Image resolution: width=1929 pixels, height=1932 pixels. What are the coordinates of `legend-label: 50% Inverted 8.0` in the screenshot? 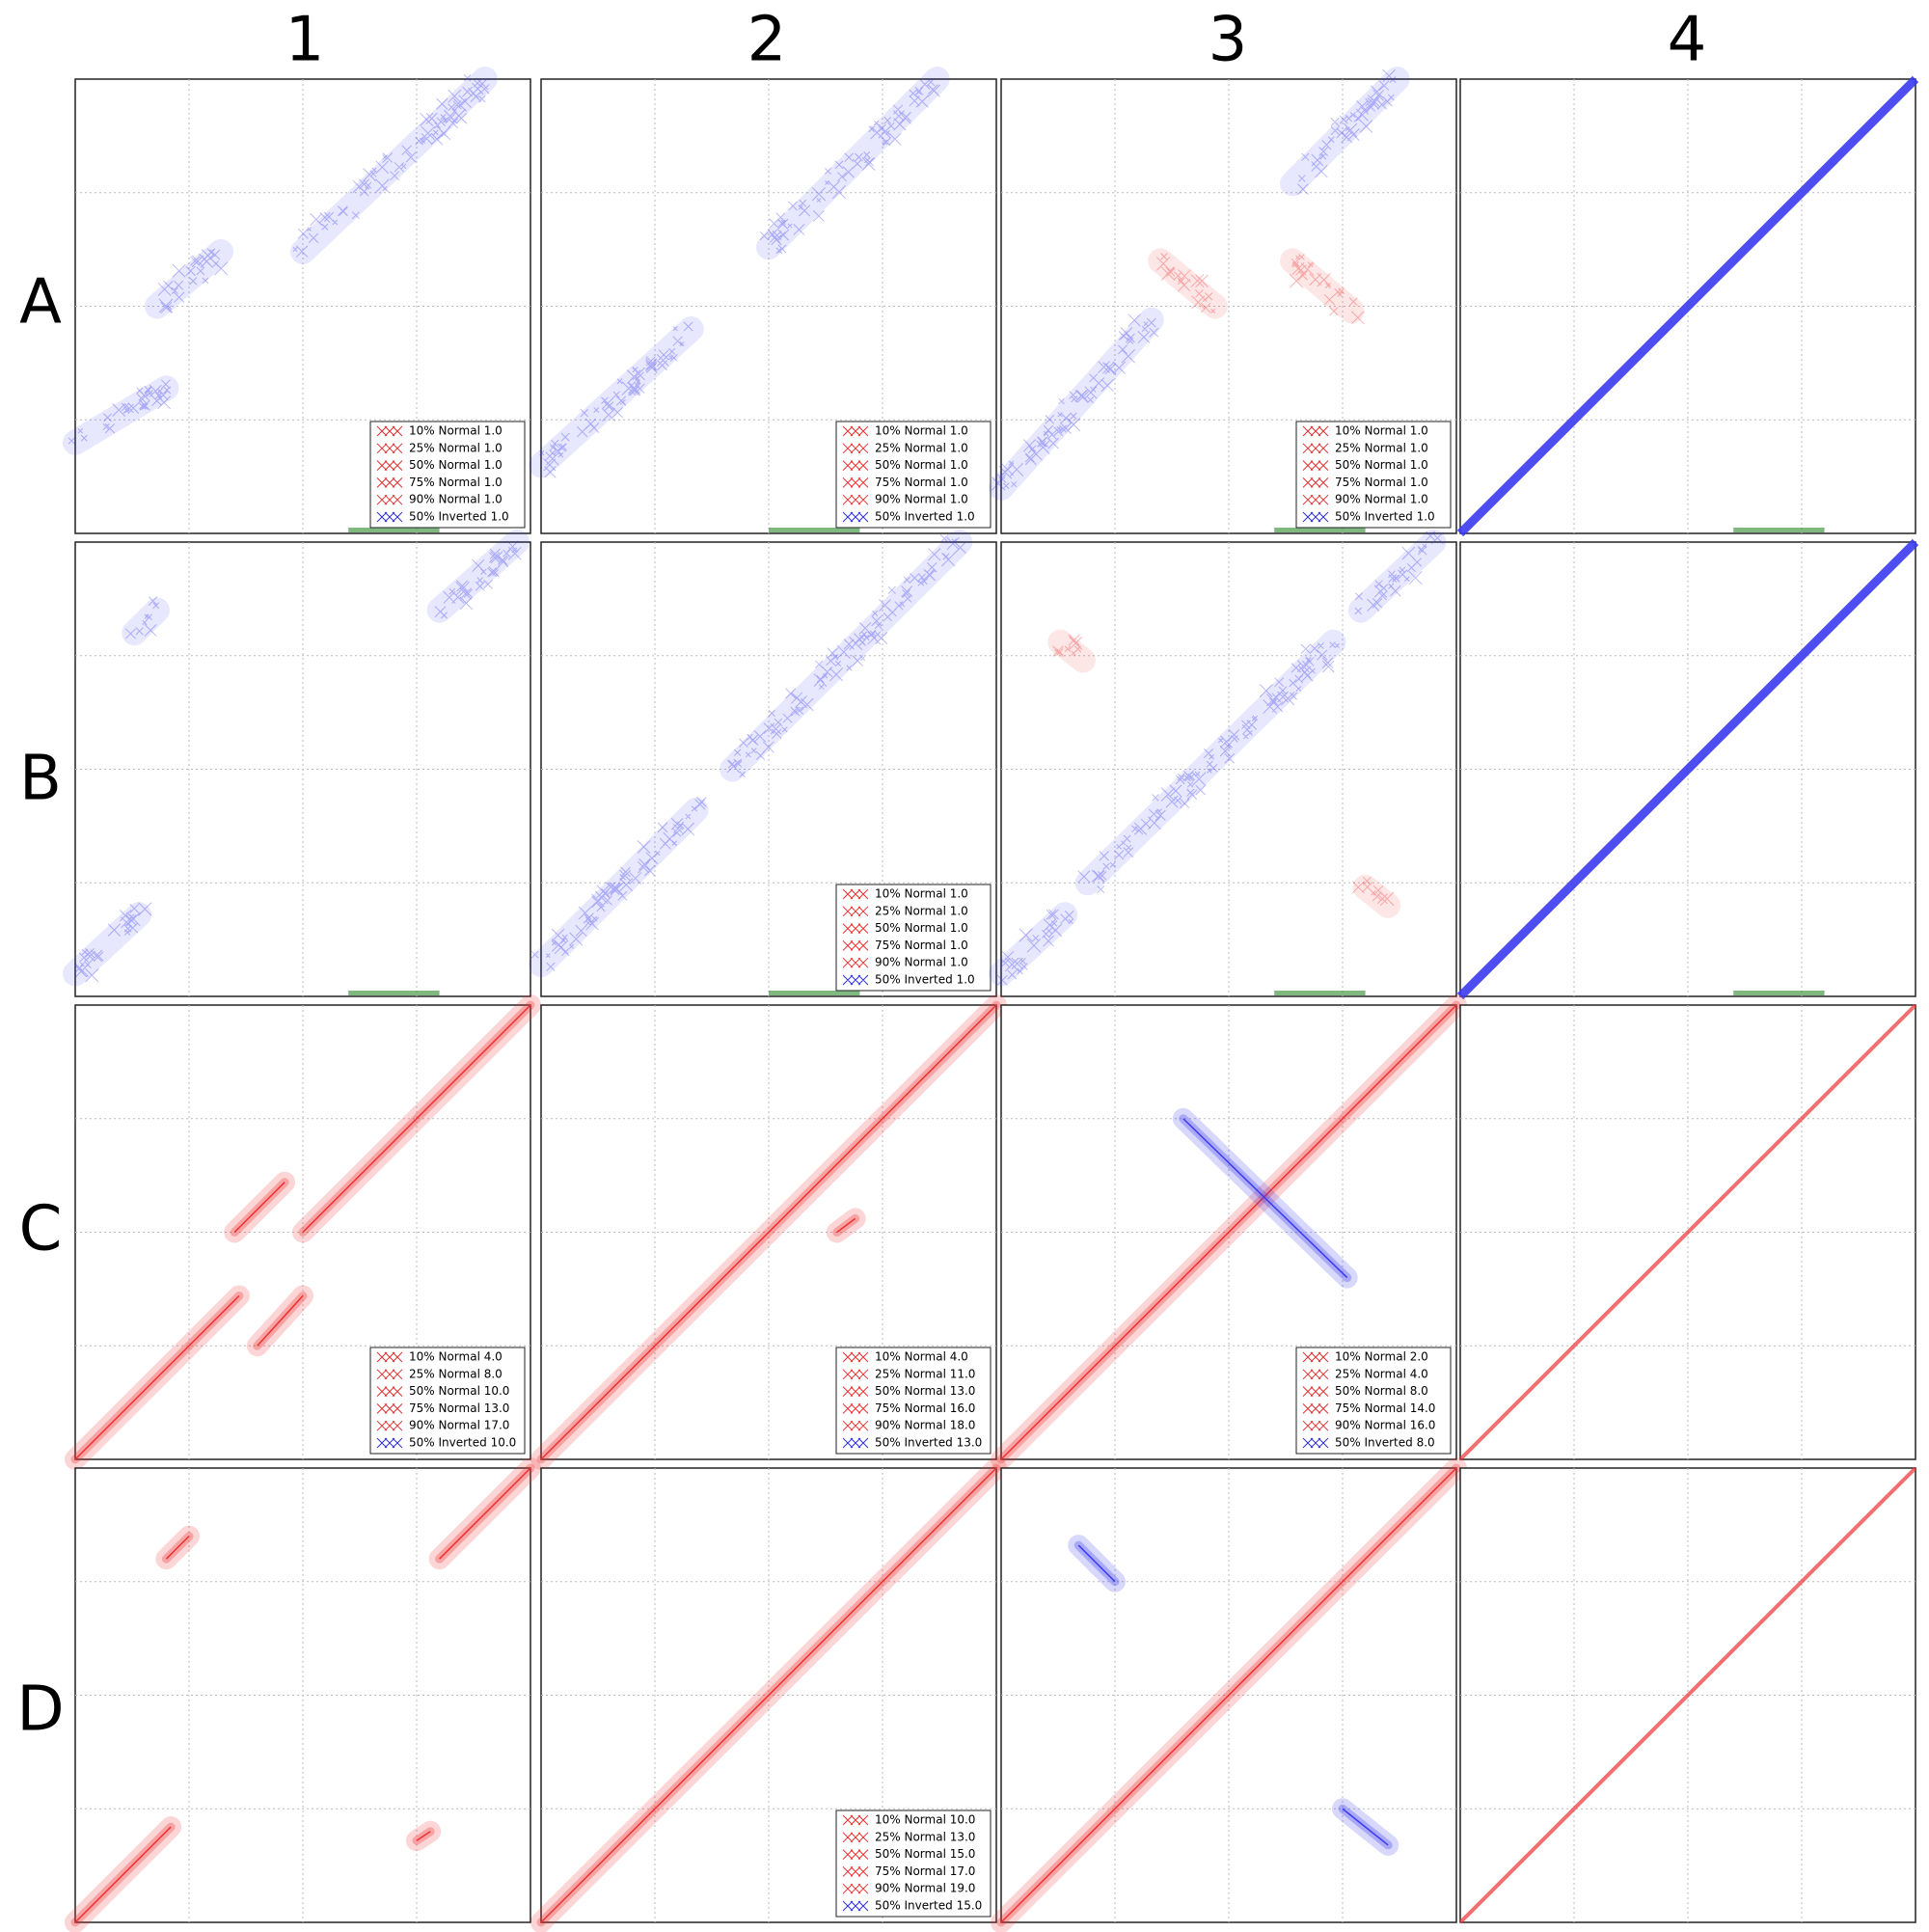 It's located at (1385, 1443).